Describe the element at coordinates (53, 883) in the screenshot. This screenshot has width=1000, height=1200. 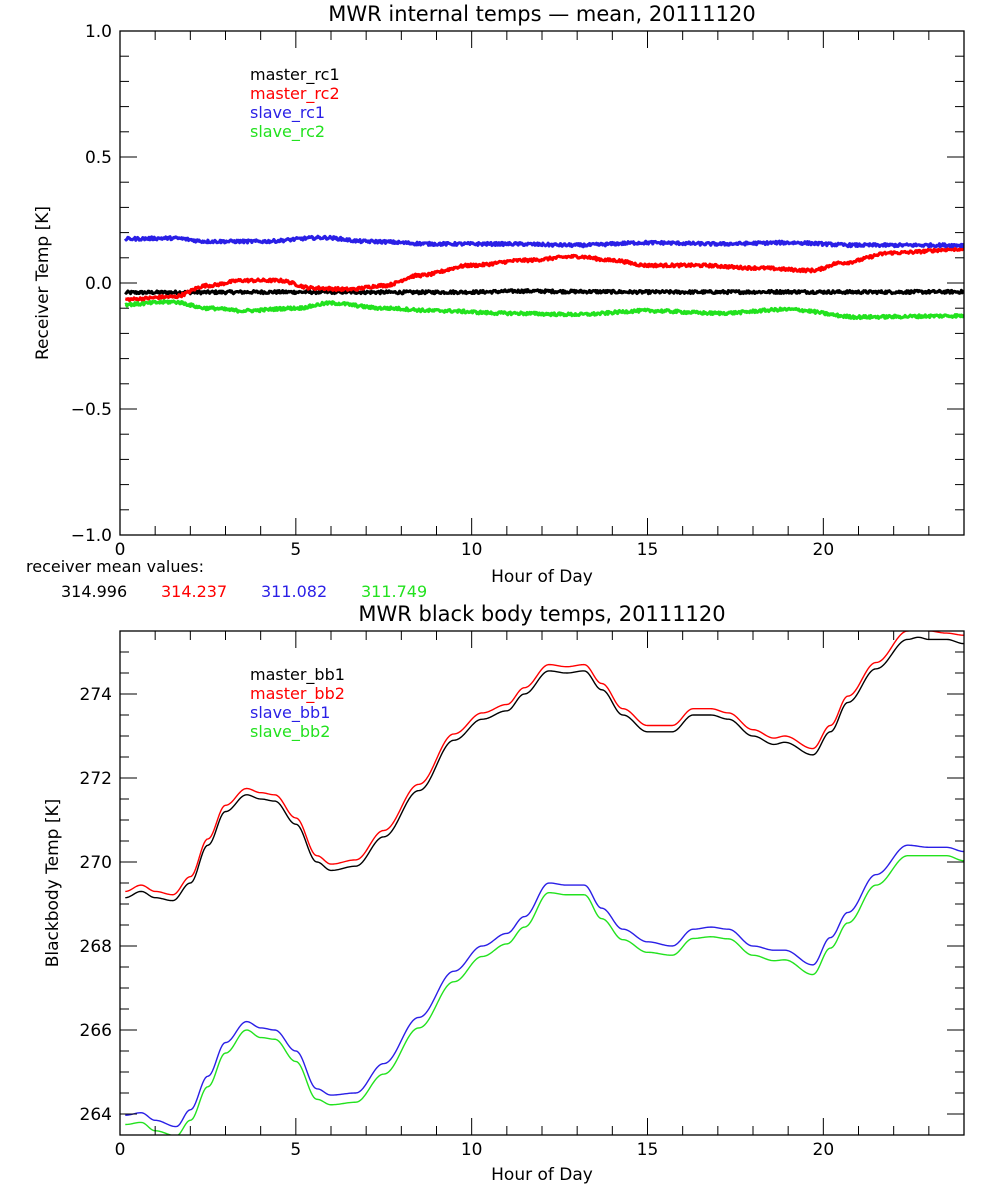
I see `y-axis-label: Blackbody Temp [K]` at that location.